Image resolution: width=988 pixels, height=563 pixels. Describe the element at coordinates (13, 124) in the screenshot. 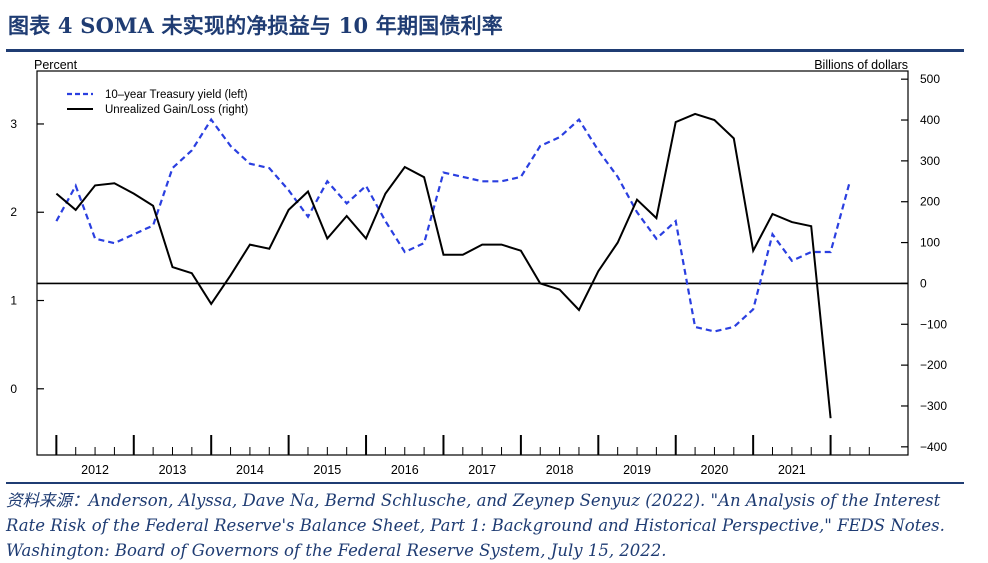

I see `left-tick-label: 3` at that location.